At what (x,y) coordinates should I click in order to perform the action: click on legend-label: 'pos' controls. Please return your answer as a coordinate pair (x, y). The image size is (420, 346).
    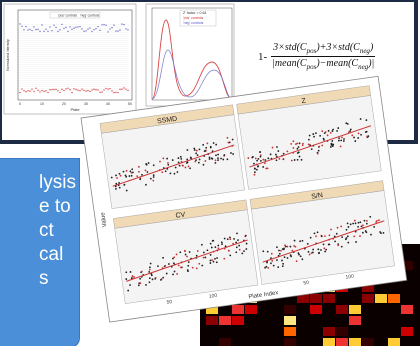
    Looking at the image, I should click on (67, 16).